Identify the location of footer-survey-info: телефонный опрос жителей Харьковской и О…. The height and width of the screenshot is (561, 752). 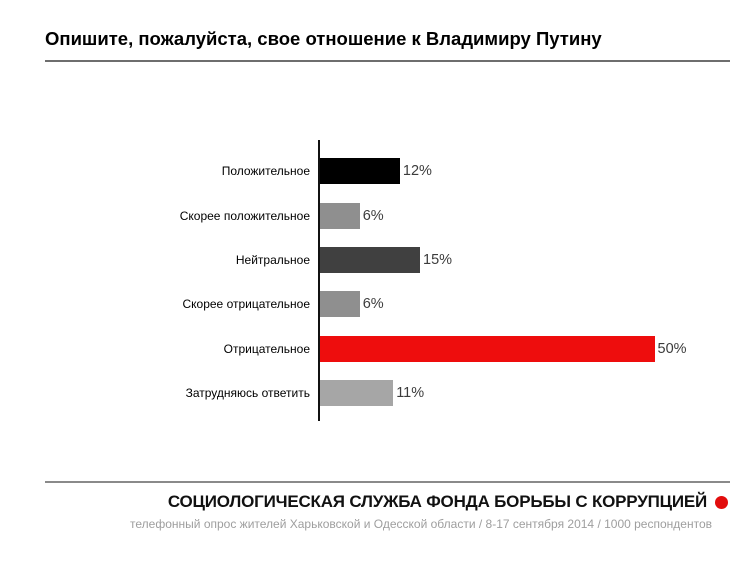
(421, 524).